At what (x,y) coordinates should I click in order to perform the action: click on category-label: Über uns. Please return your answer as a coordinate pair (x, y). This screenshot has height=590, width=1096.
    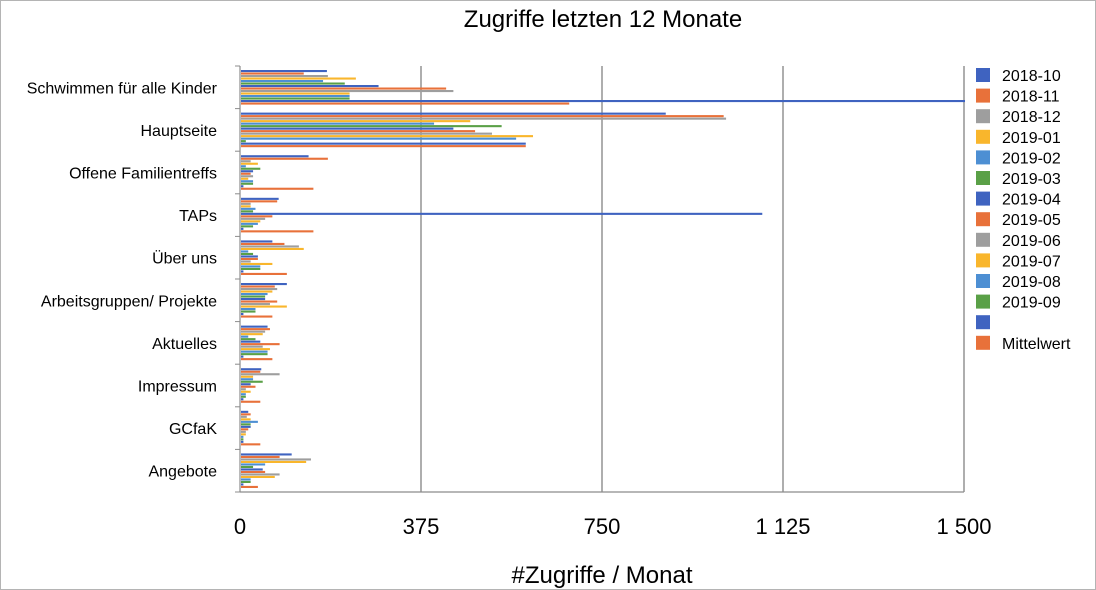
    Looking at the image, I should click on (184, 259).